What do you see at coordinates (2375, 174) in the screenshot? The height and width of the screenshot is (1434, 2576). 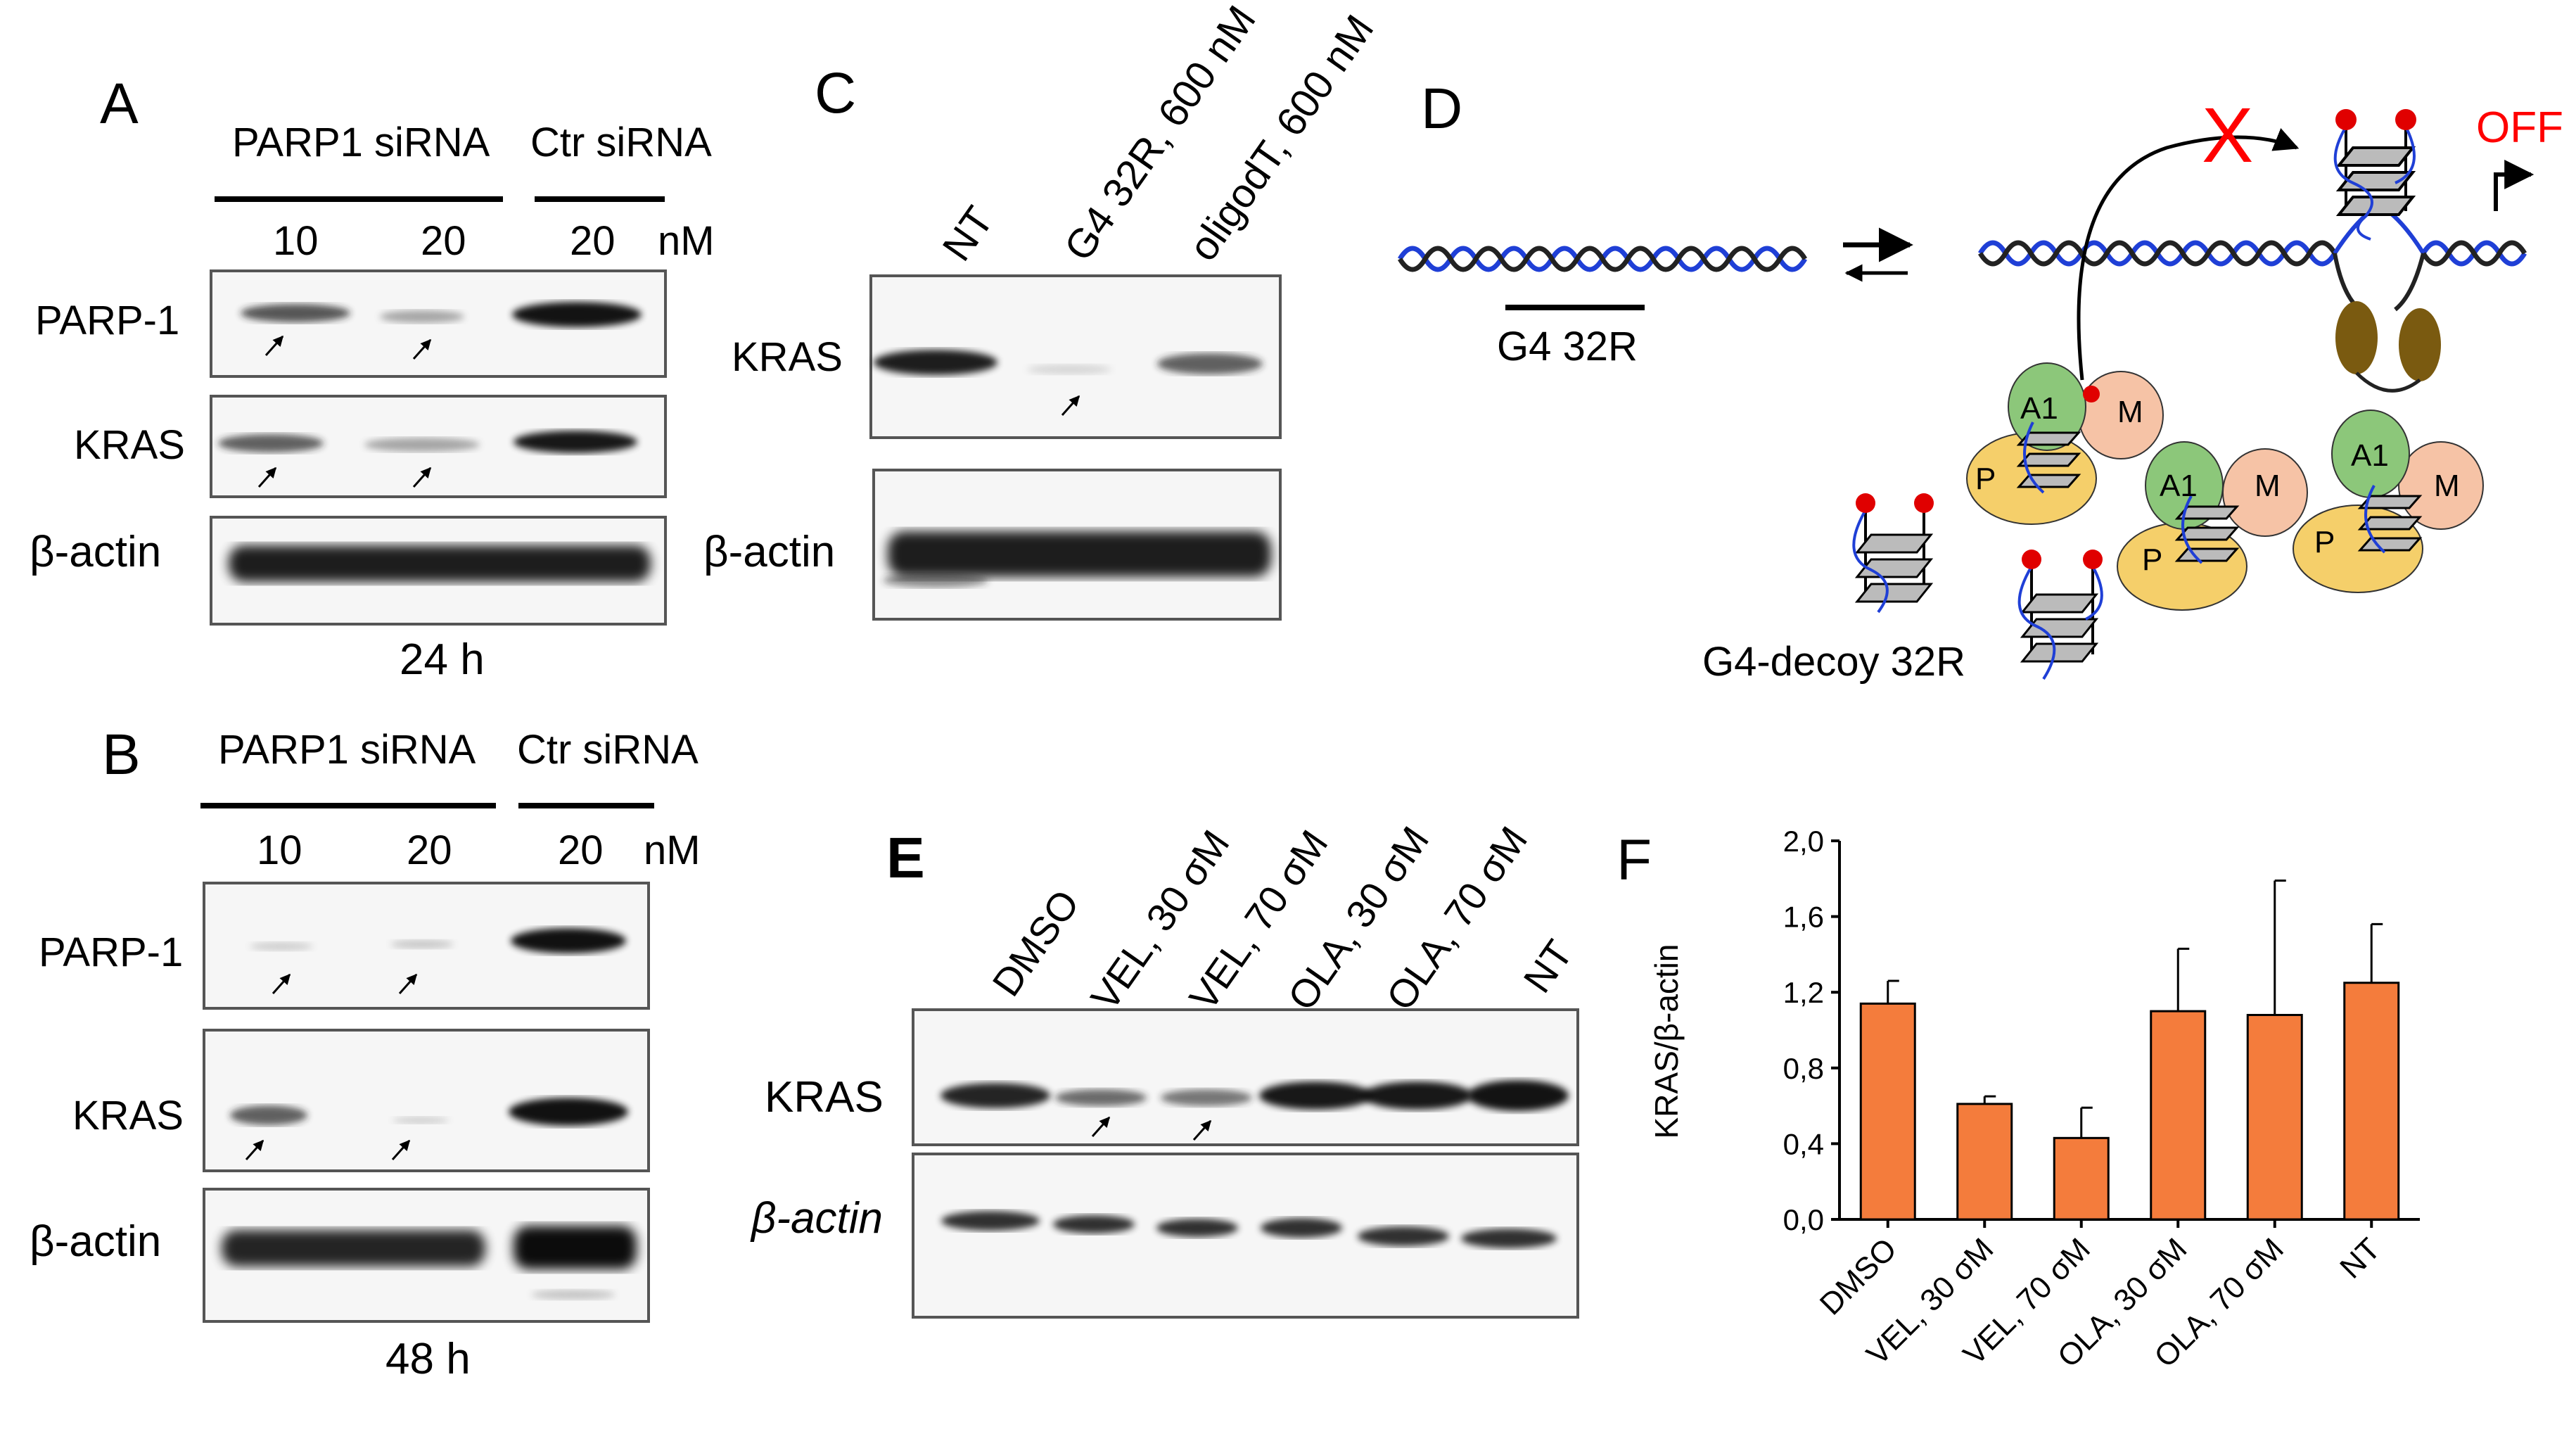 I see `g-quadruplex-icon` at bounding box center [2375, 174].